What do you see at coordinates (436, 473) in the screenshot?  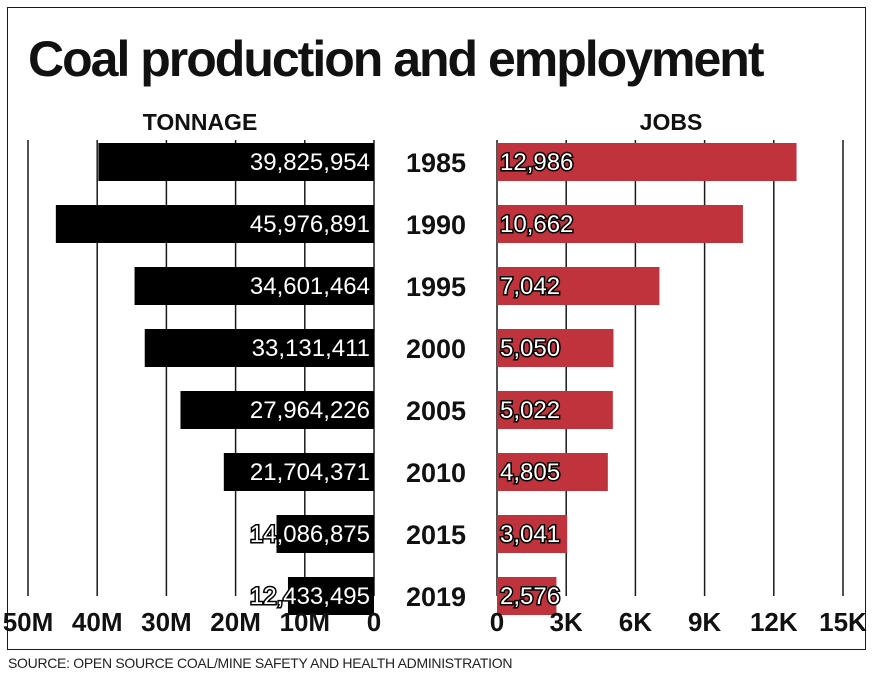 I see `year-label: 2010` at bounding box center [436, 473].